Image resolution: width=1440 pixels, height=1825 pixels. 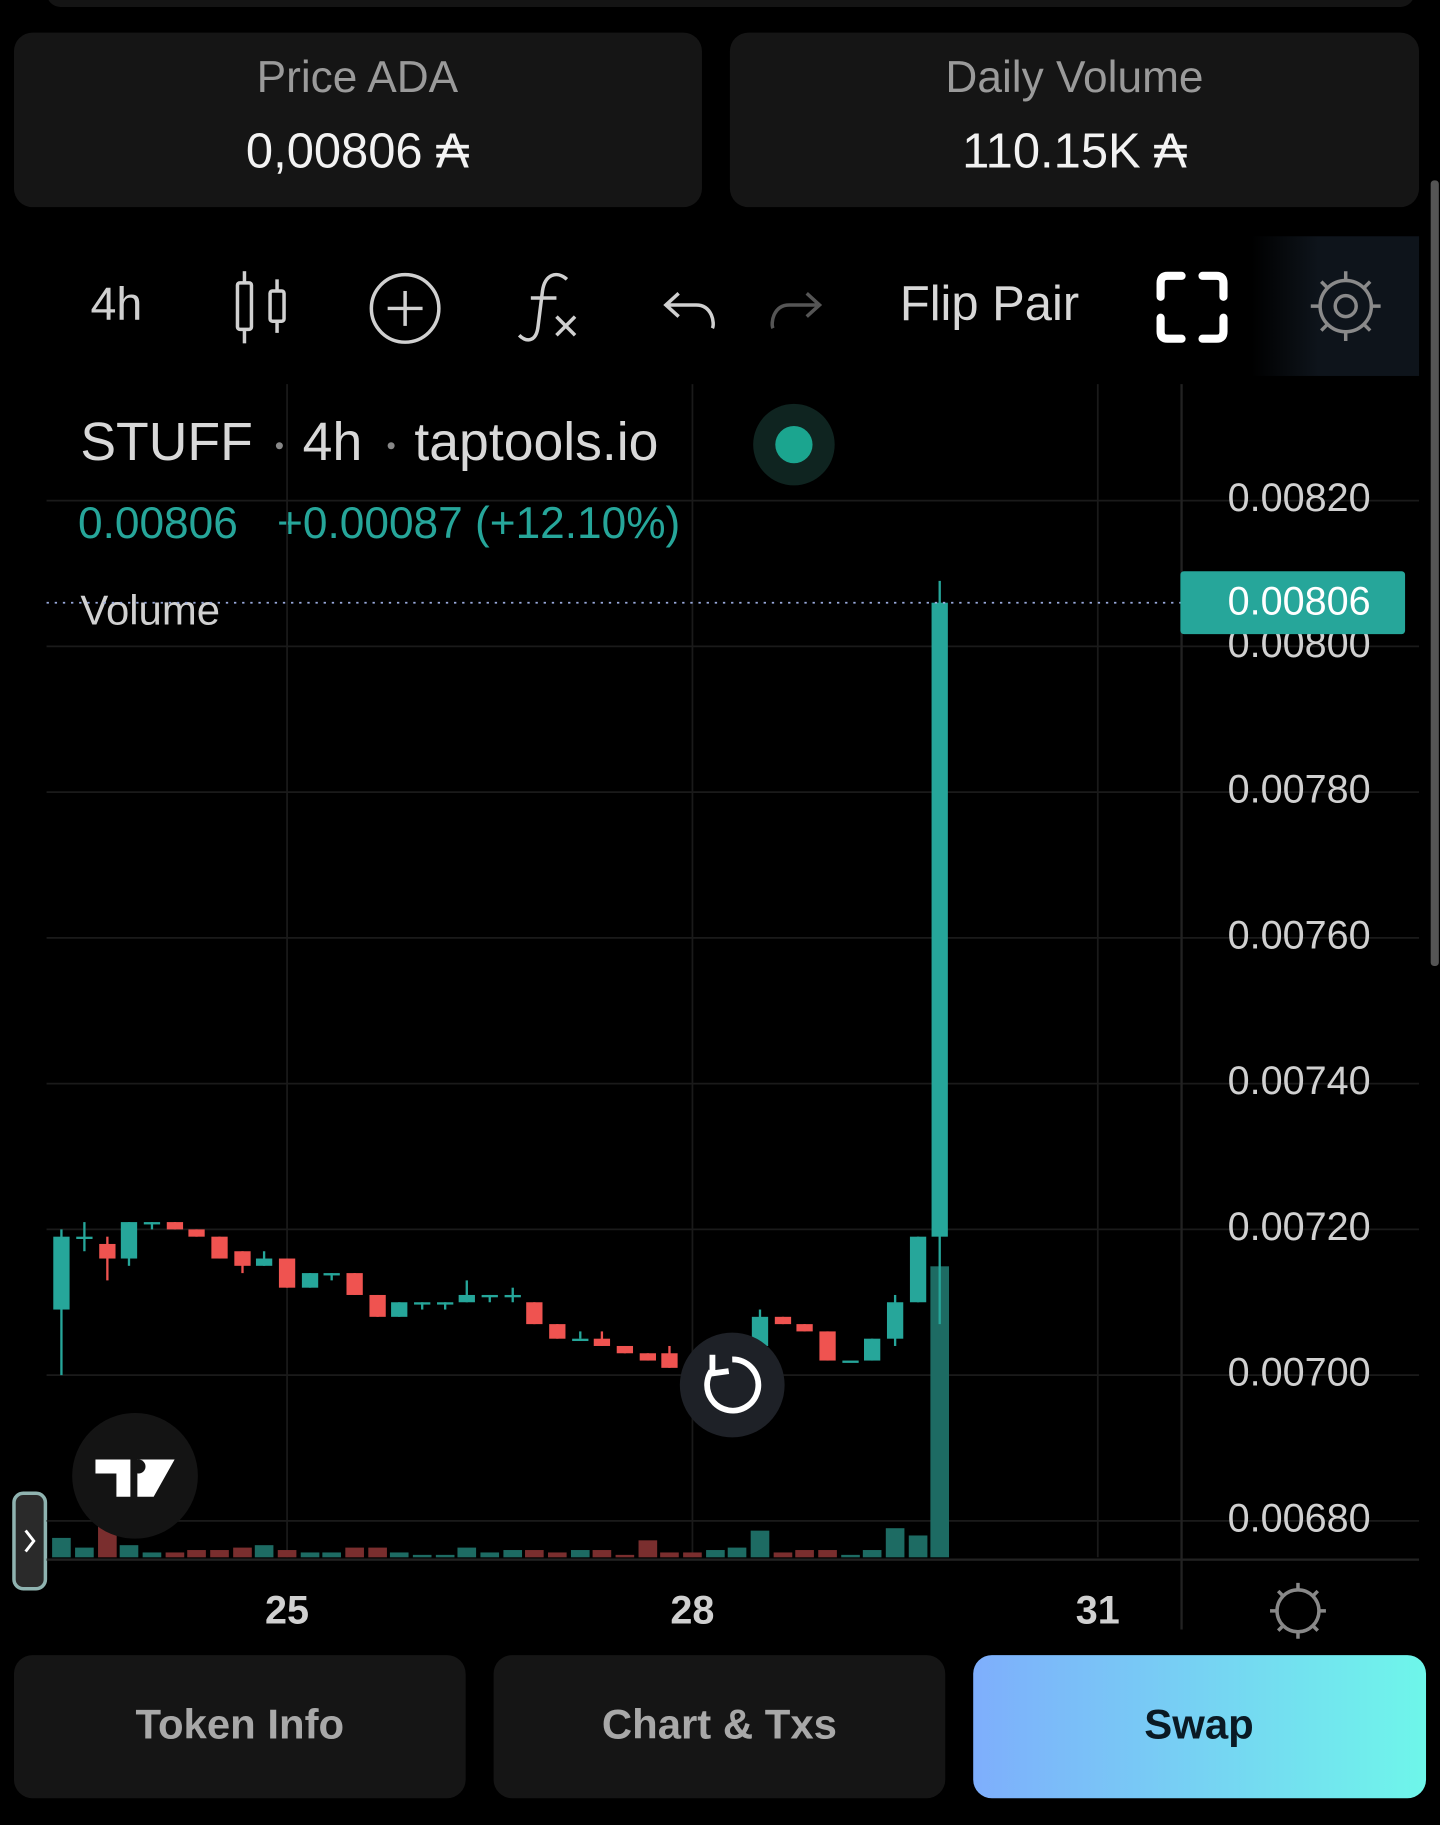 What do you see at coordinates (1074, 77) in the screenshot?
I see `stat-label: Daily Volume` at bounding box center [1074, 77].